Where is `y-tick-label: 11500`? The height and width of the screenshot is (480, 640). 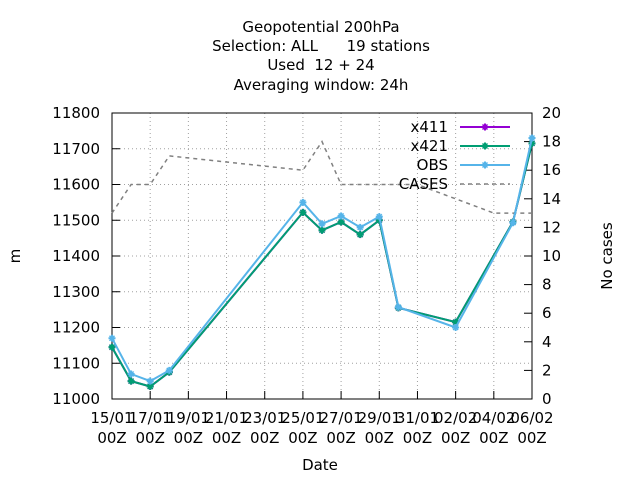 y-tick-label: 11500 is located at coordinates (76, 220).